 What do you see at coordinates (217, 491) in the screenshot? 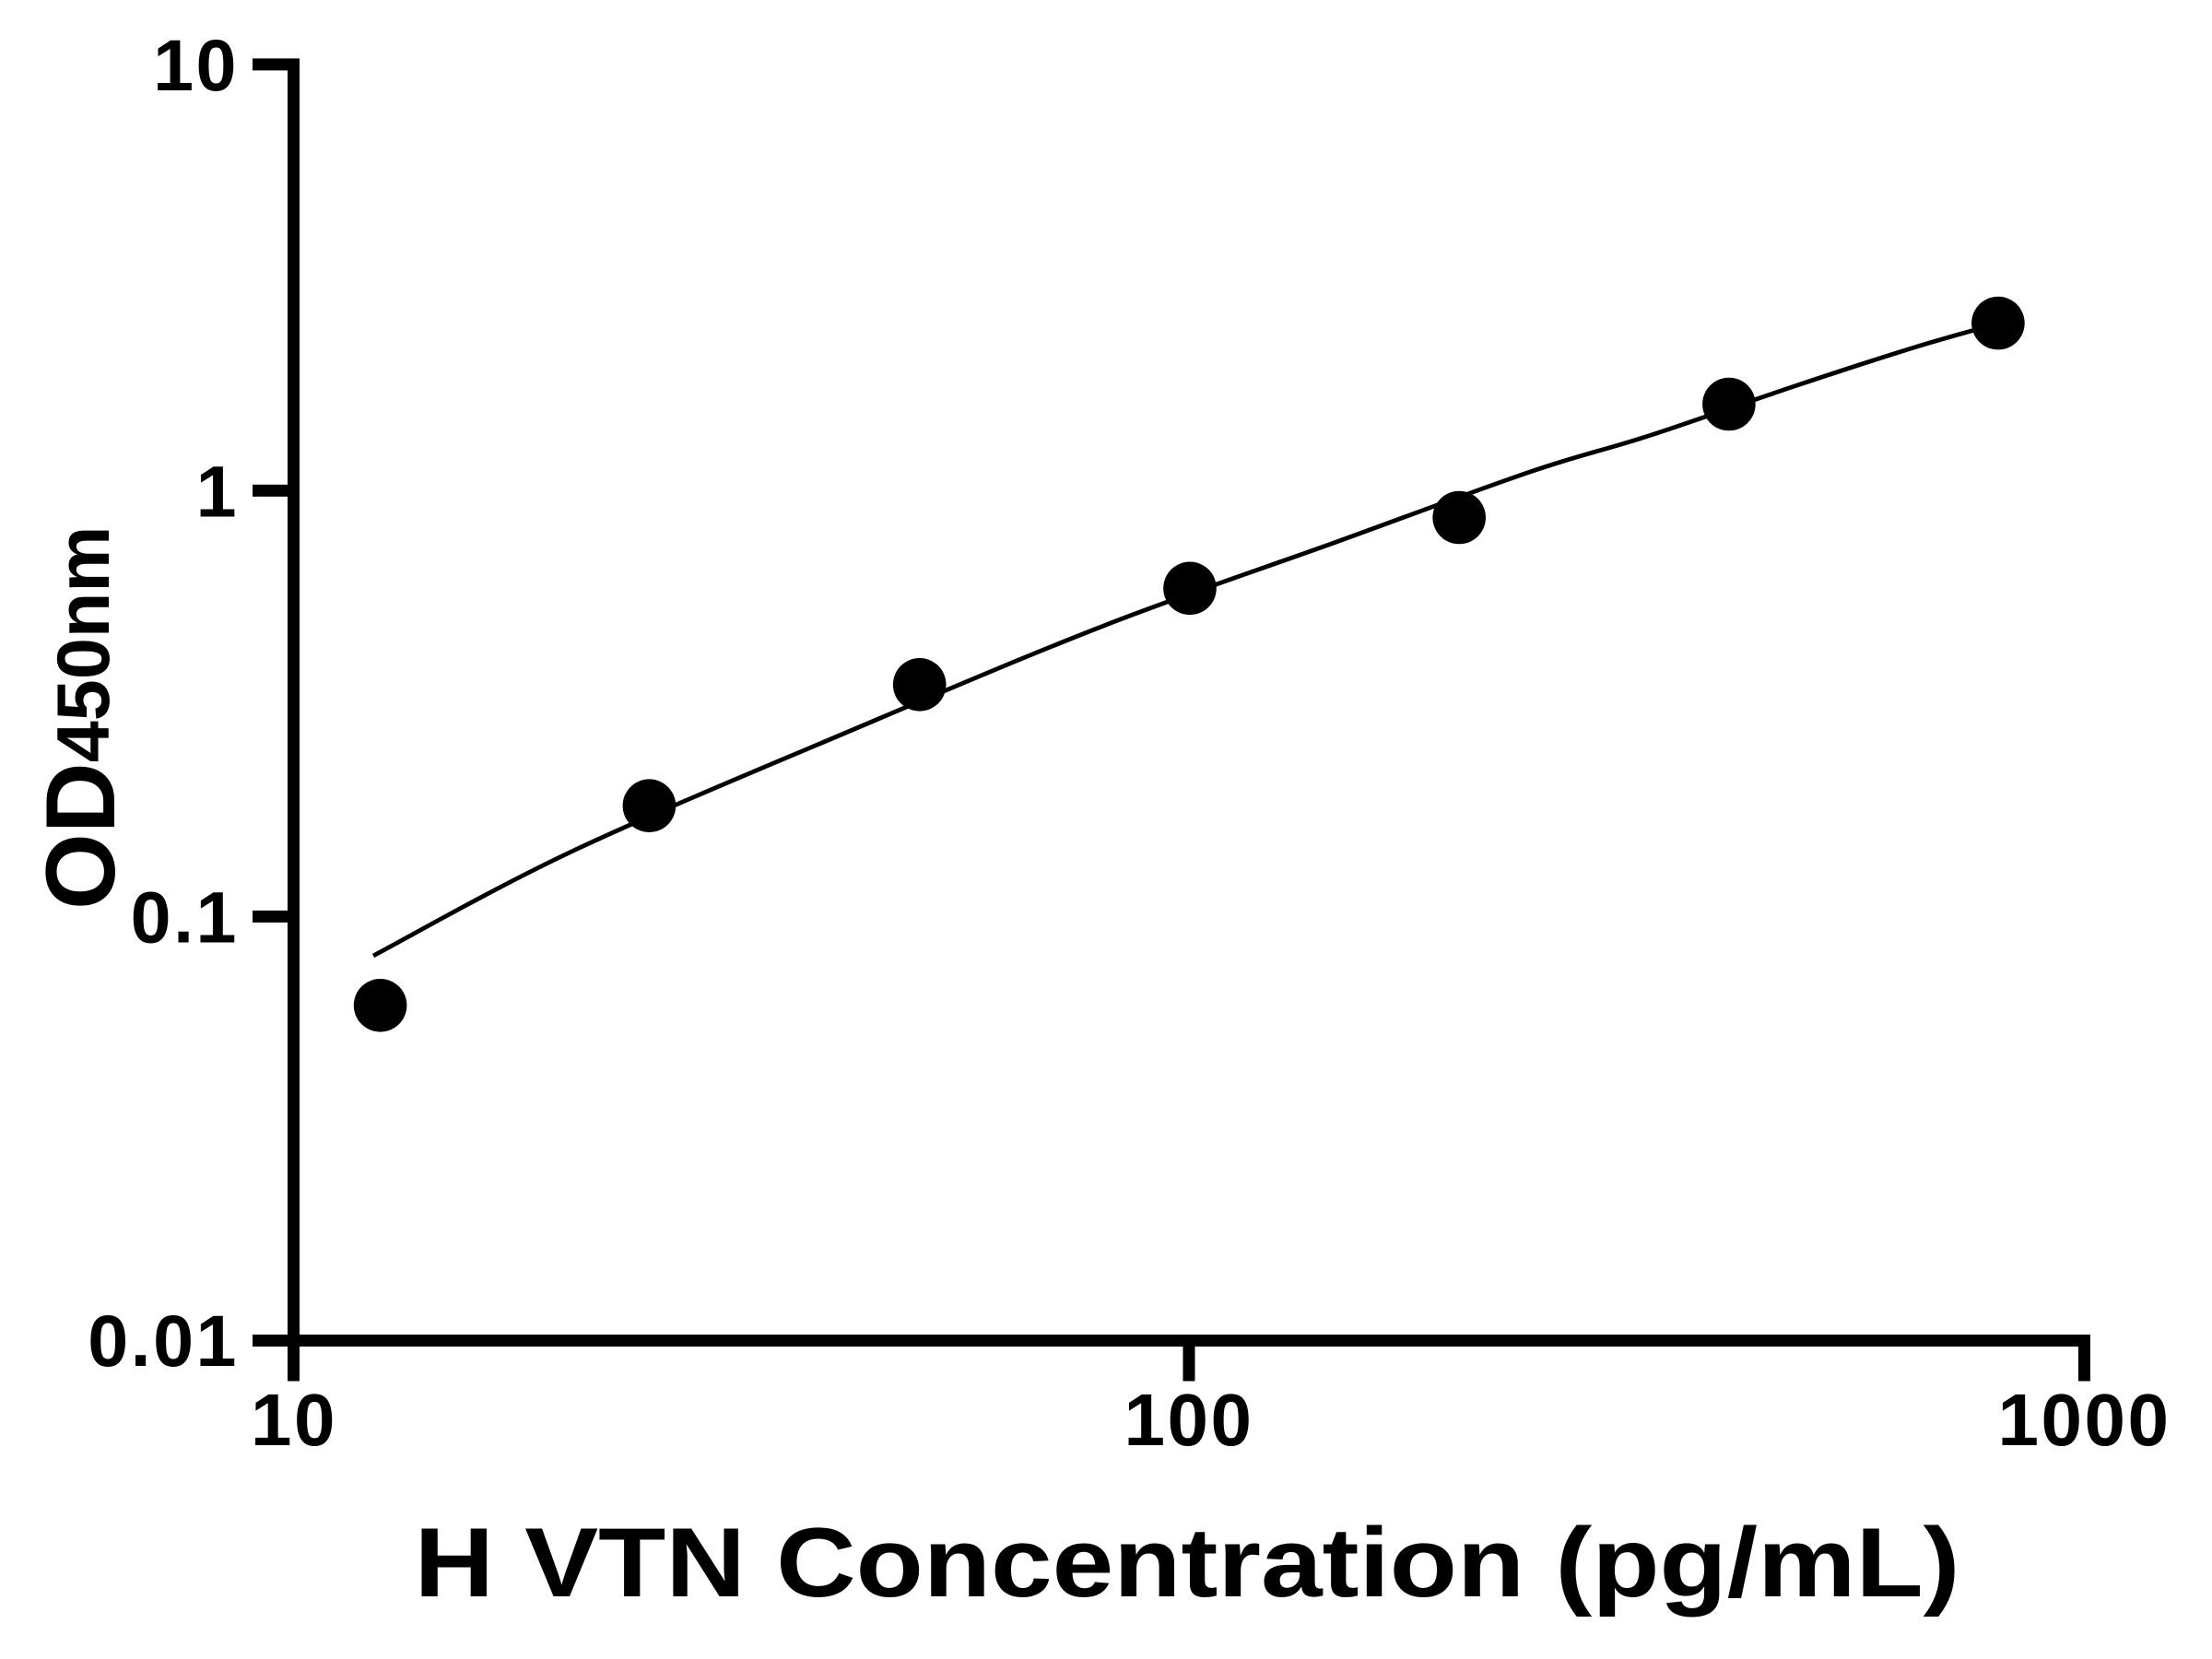
I see `svg-text: 1` at bounding box center [217, 491].